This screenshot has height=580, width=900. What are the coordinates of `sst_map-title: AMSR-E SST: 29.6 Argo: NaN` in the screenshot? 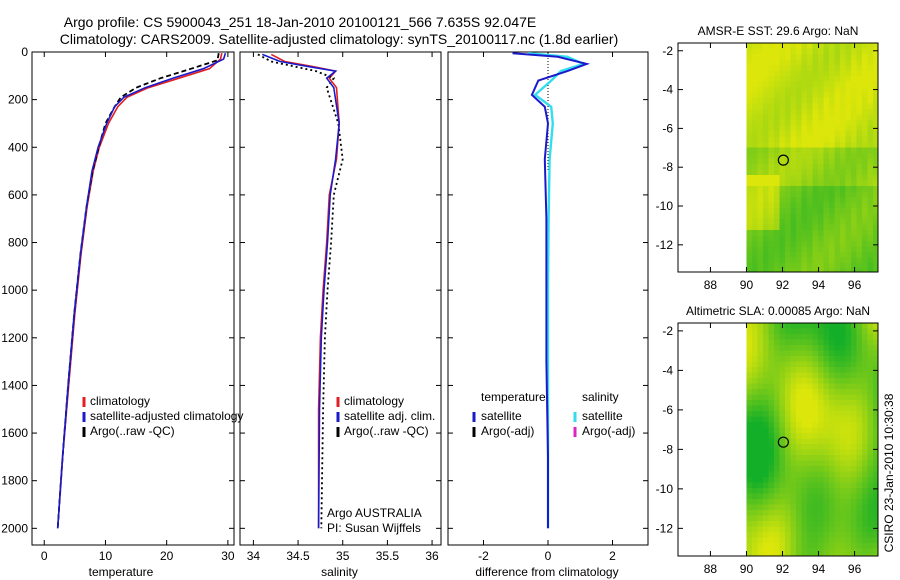 It's located at (778, 31).